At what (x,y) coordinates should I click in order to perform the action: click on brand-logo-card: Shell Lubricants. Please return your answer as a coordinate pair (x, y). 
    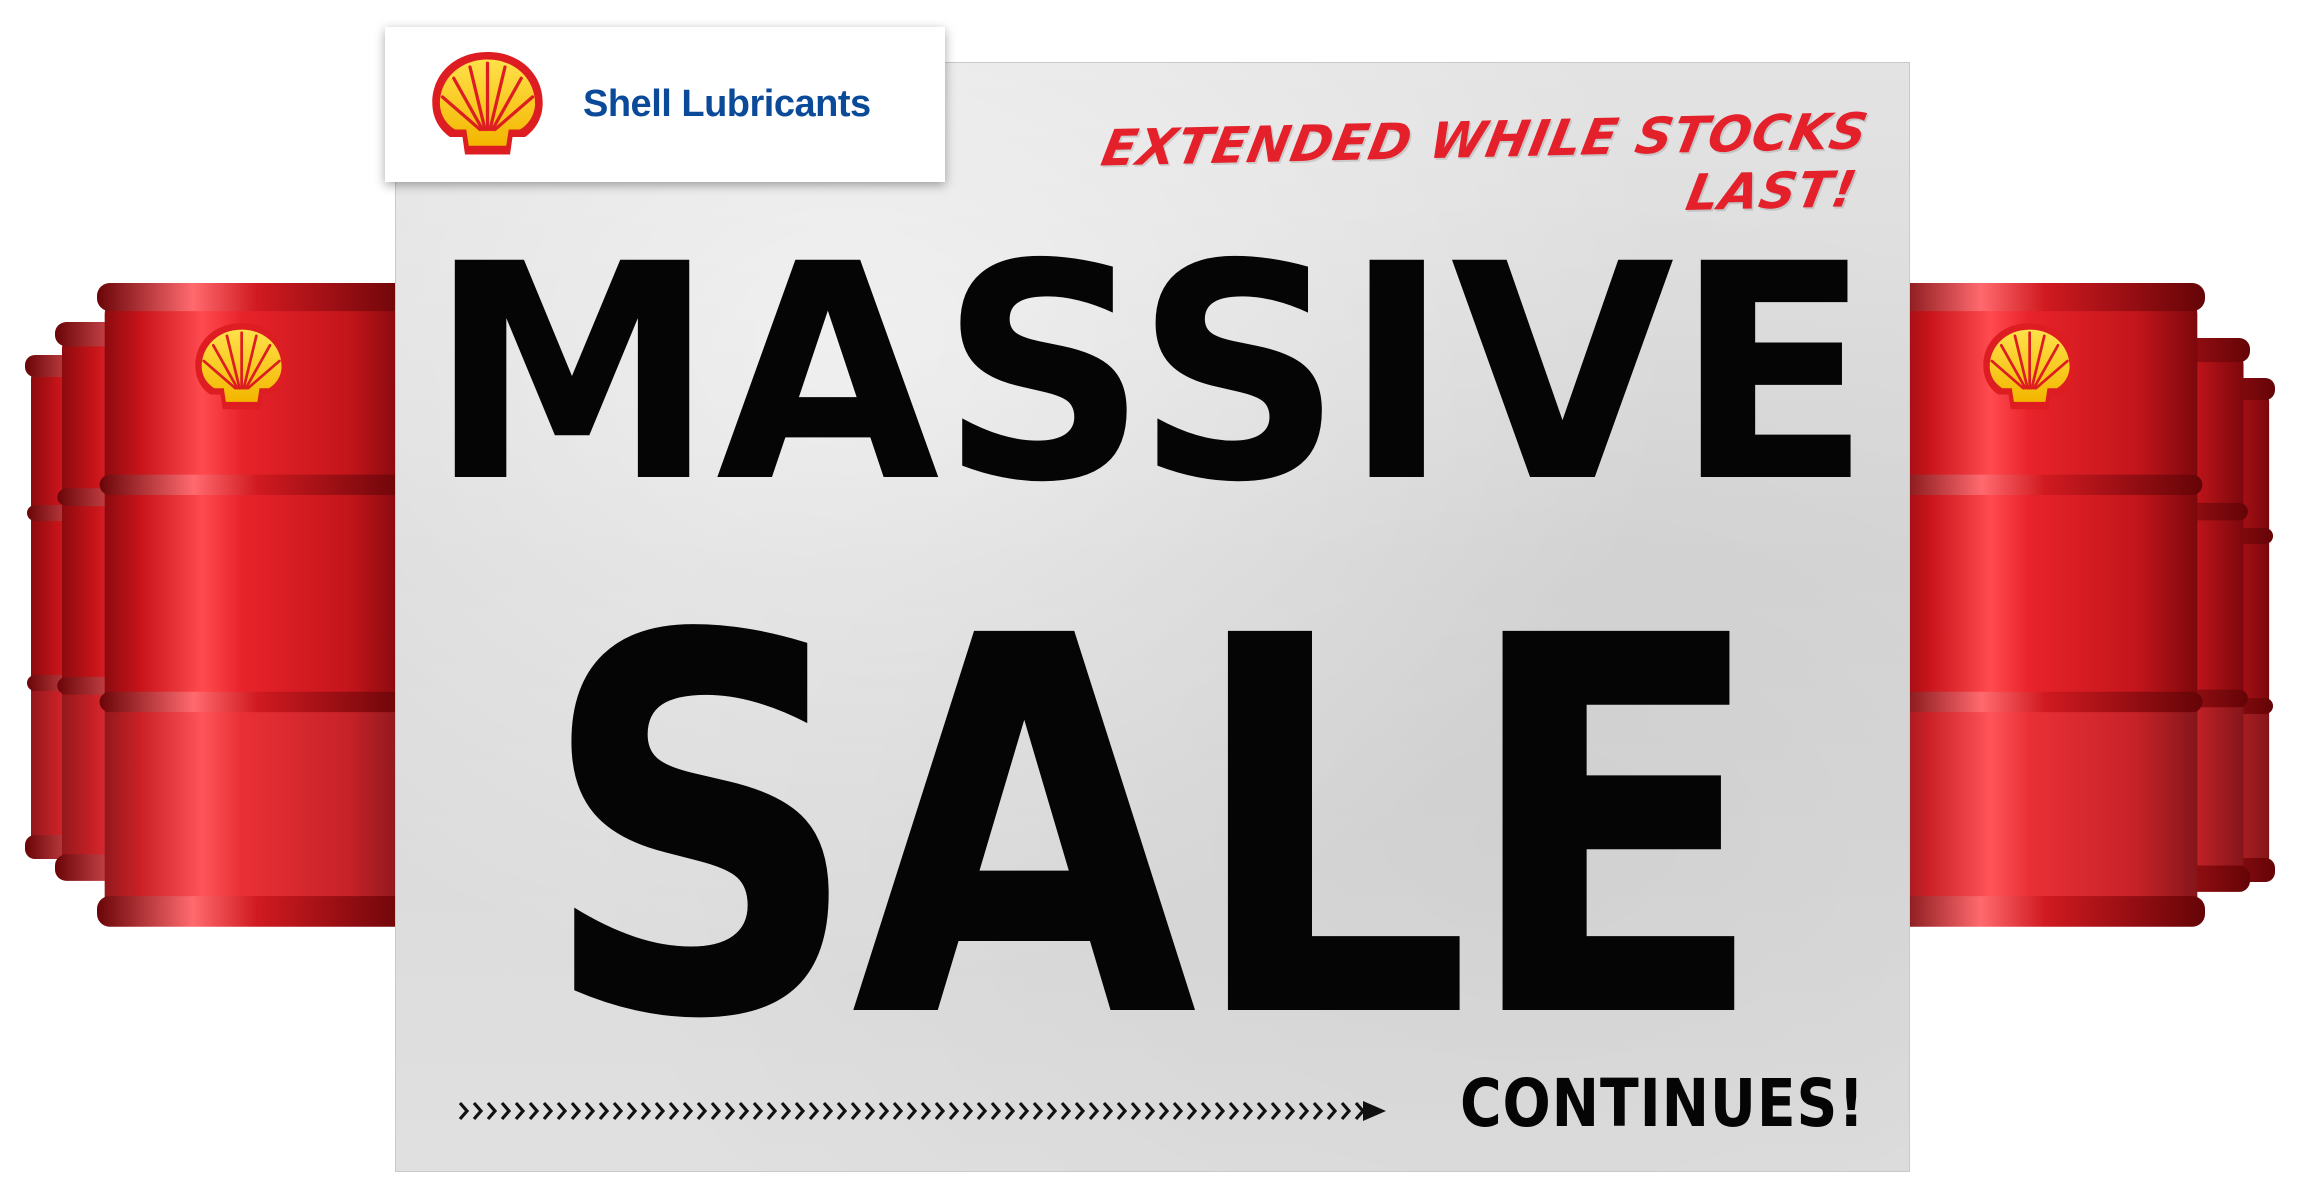
    Looking at the image, I should click on (665, 104).